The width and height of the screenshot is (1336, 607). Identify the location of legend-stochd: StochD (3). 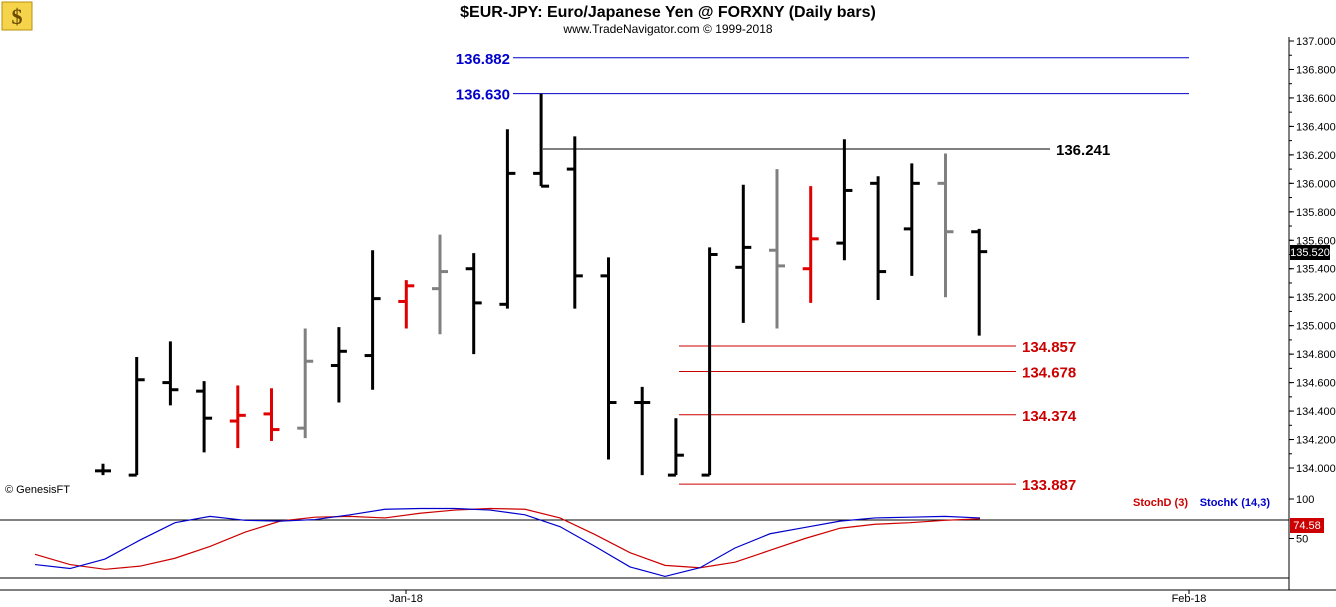
(1160, 503).